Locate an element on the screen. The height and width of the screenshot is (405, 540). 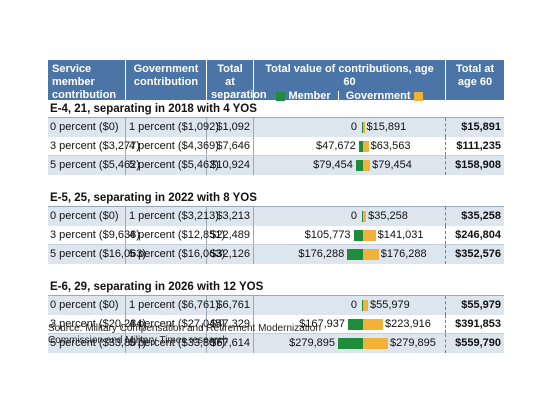
total-value-cell: $167,937 $223,916 is located at coordinates (350, 324).